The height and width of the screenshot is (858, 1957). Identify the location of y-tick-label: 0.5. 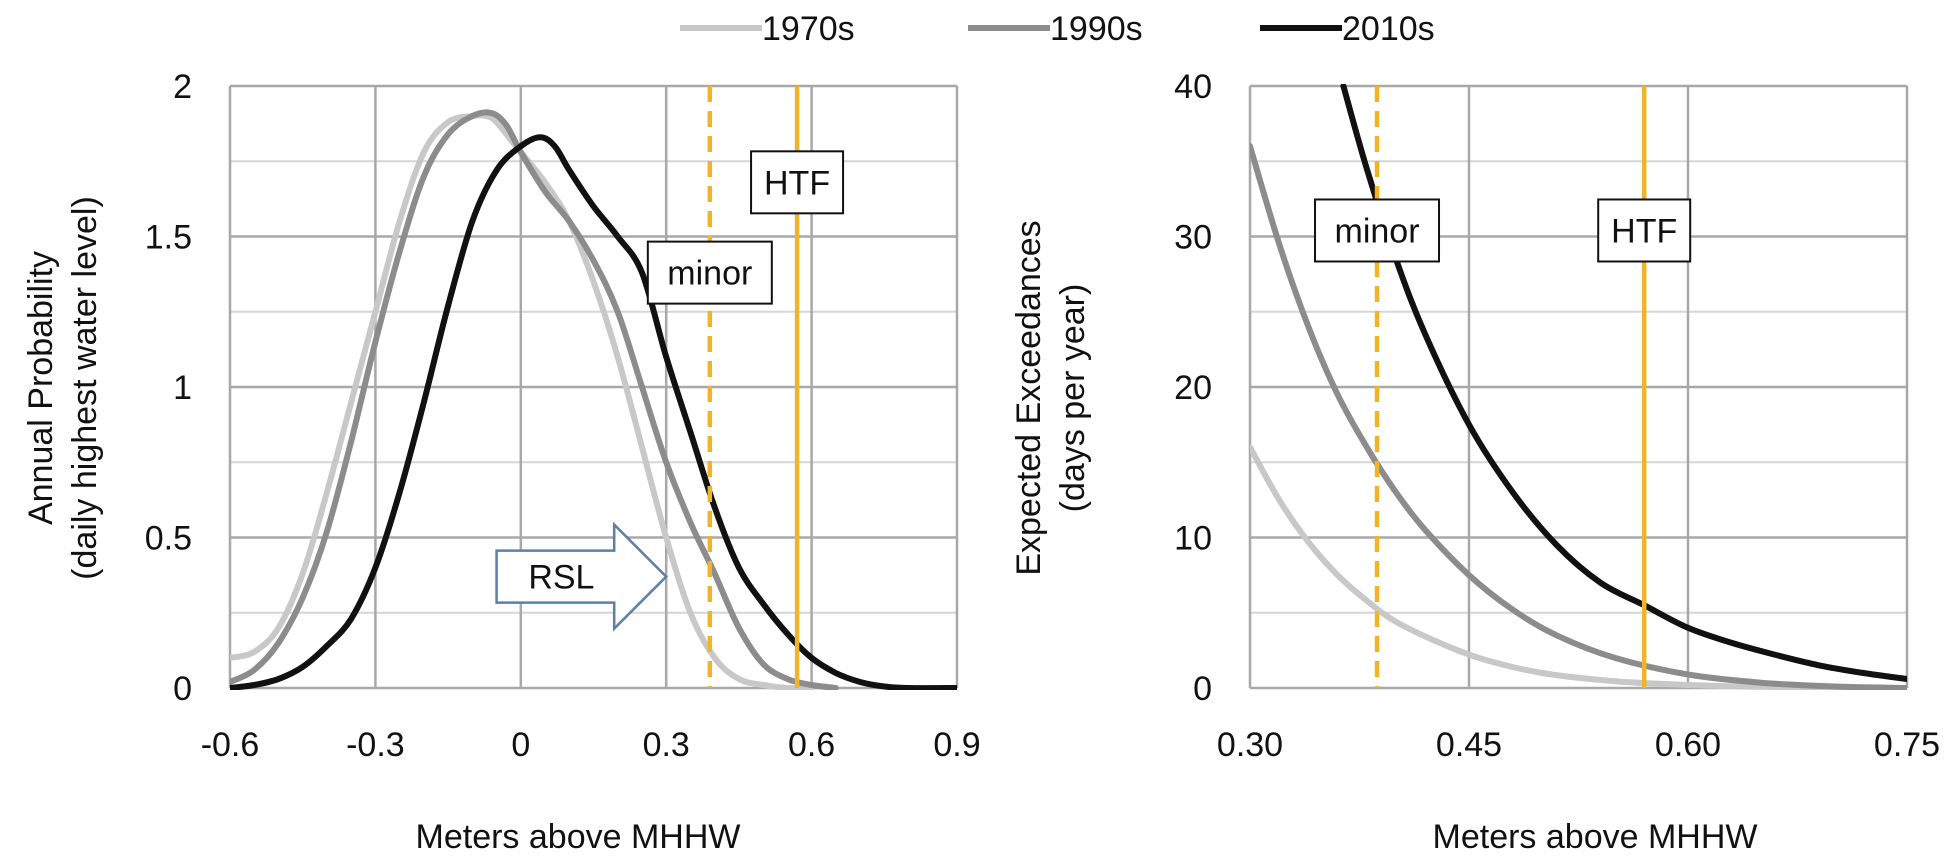
(168, 539).